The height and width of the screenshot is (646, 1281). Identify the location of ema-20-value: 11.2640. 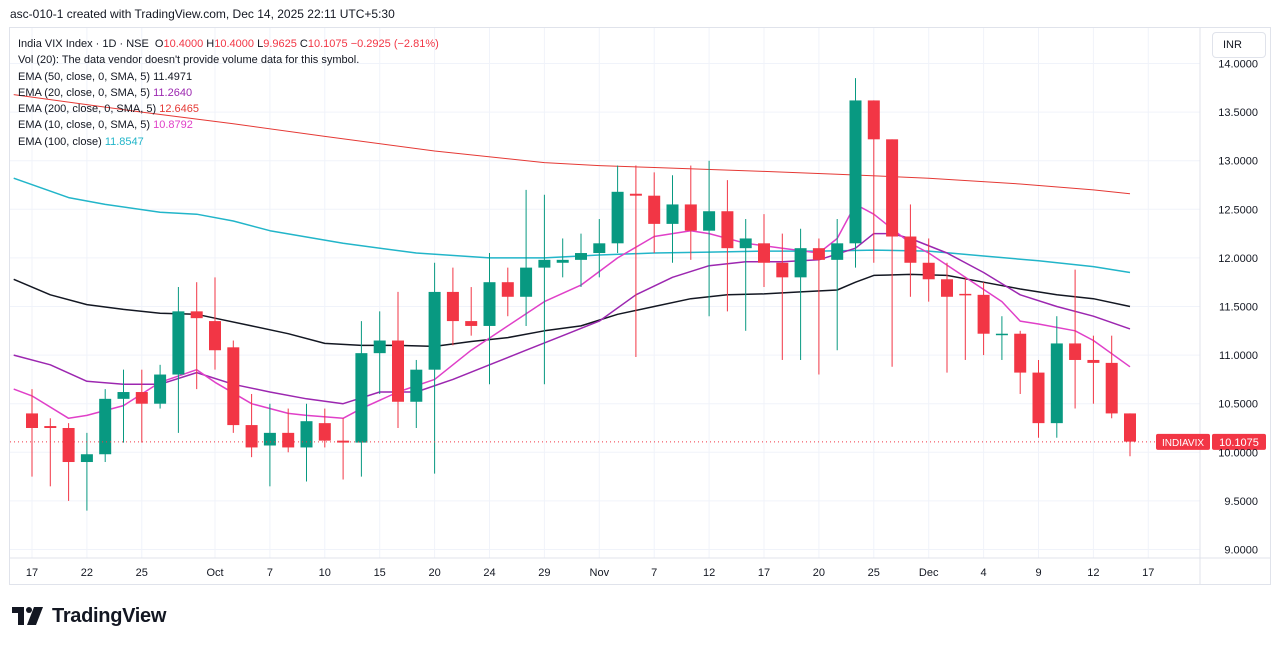
(173, 92).